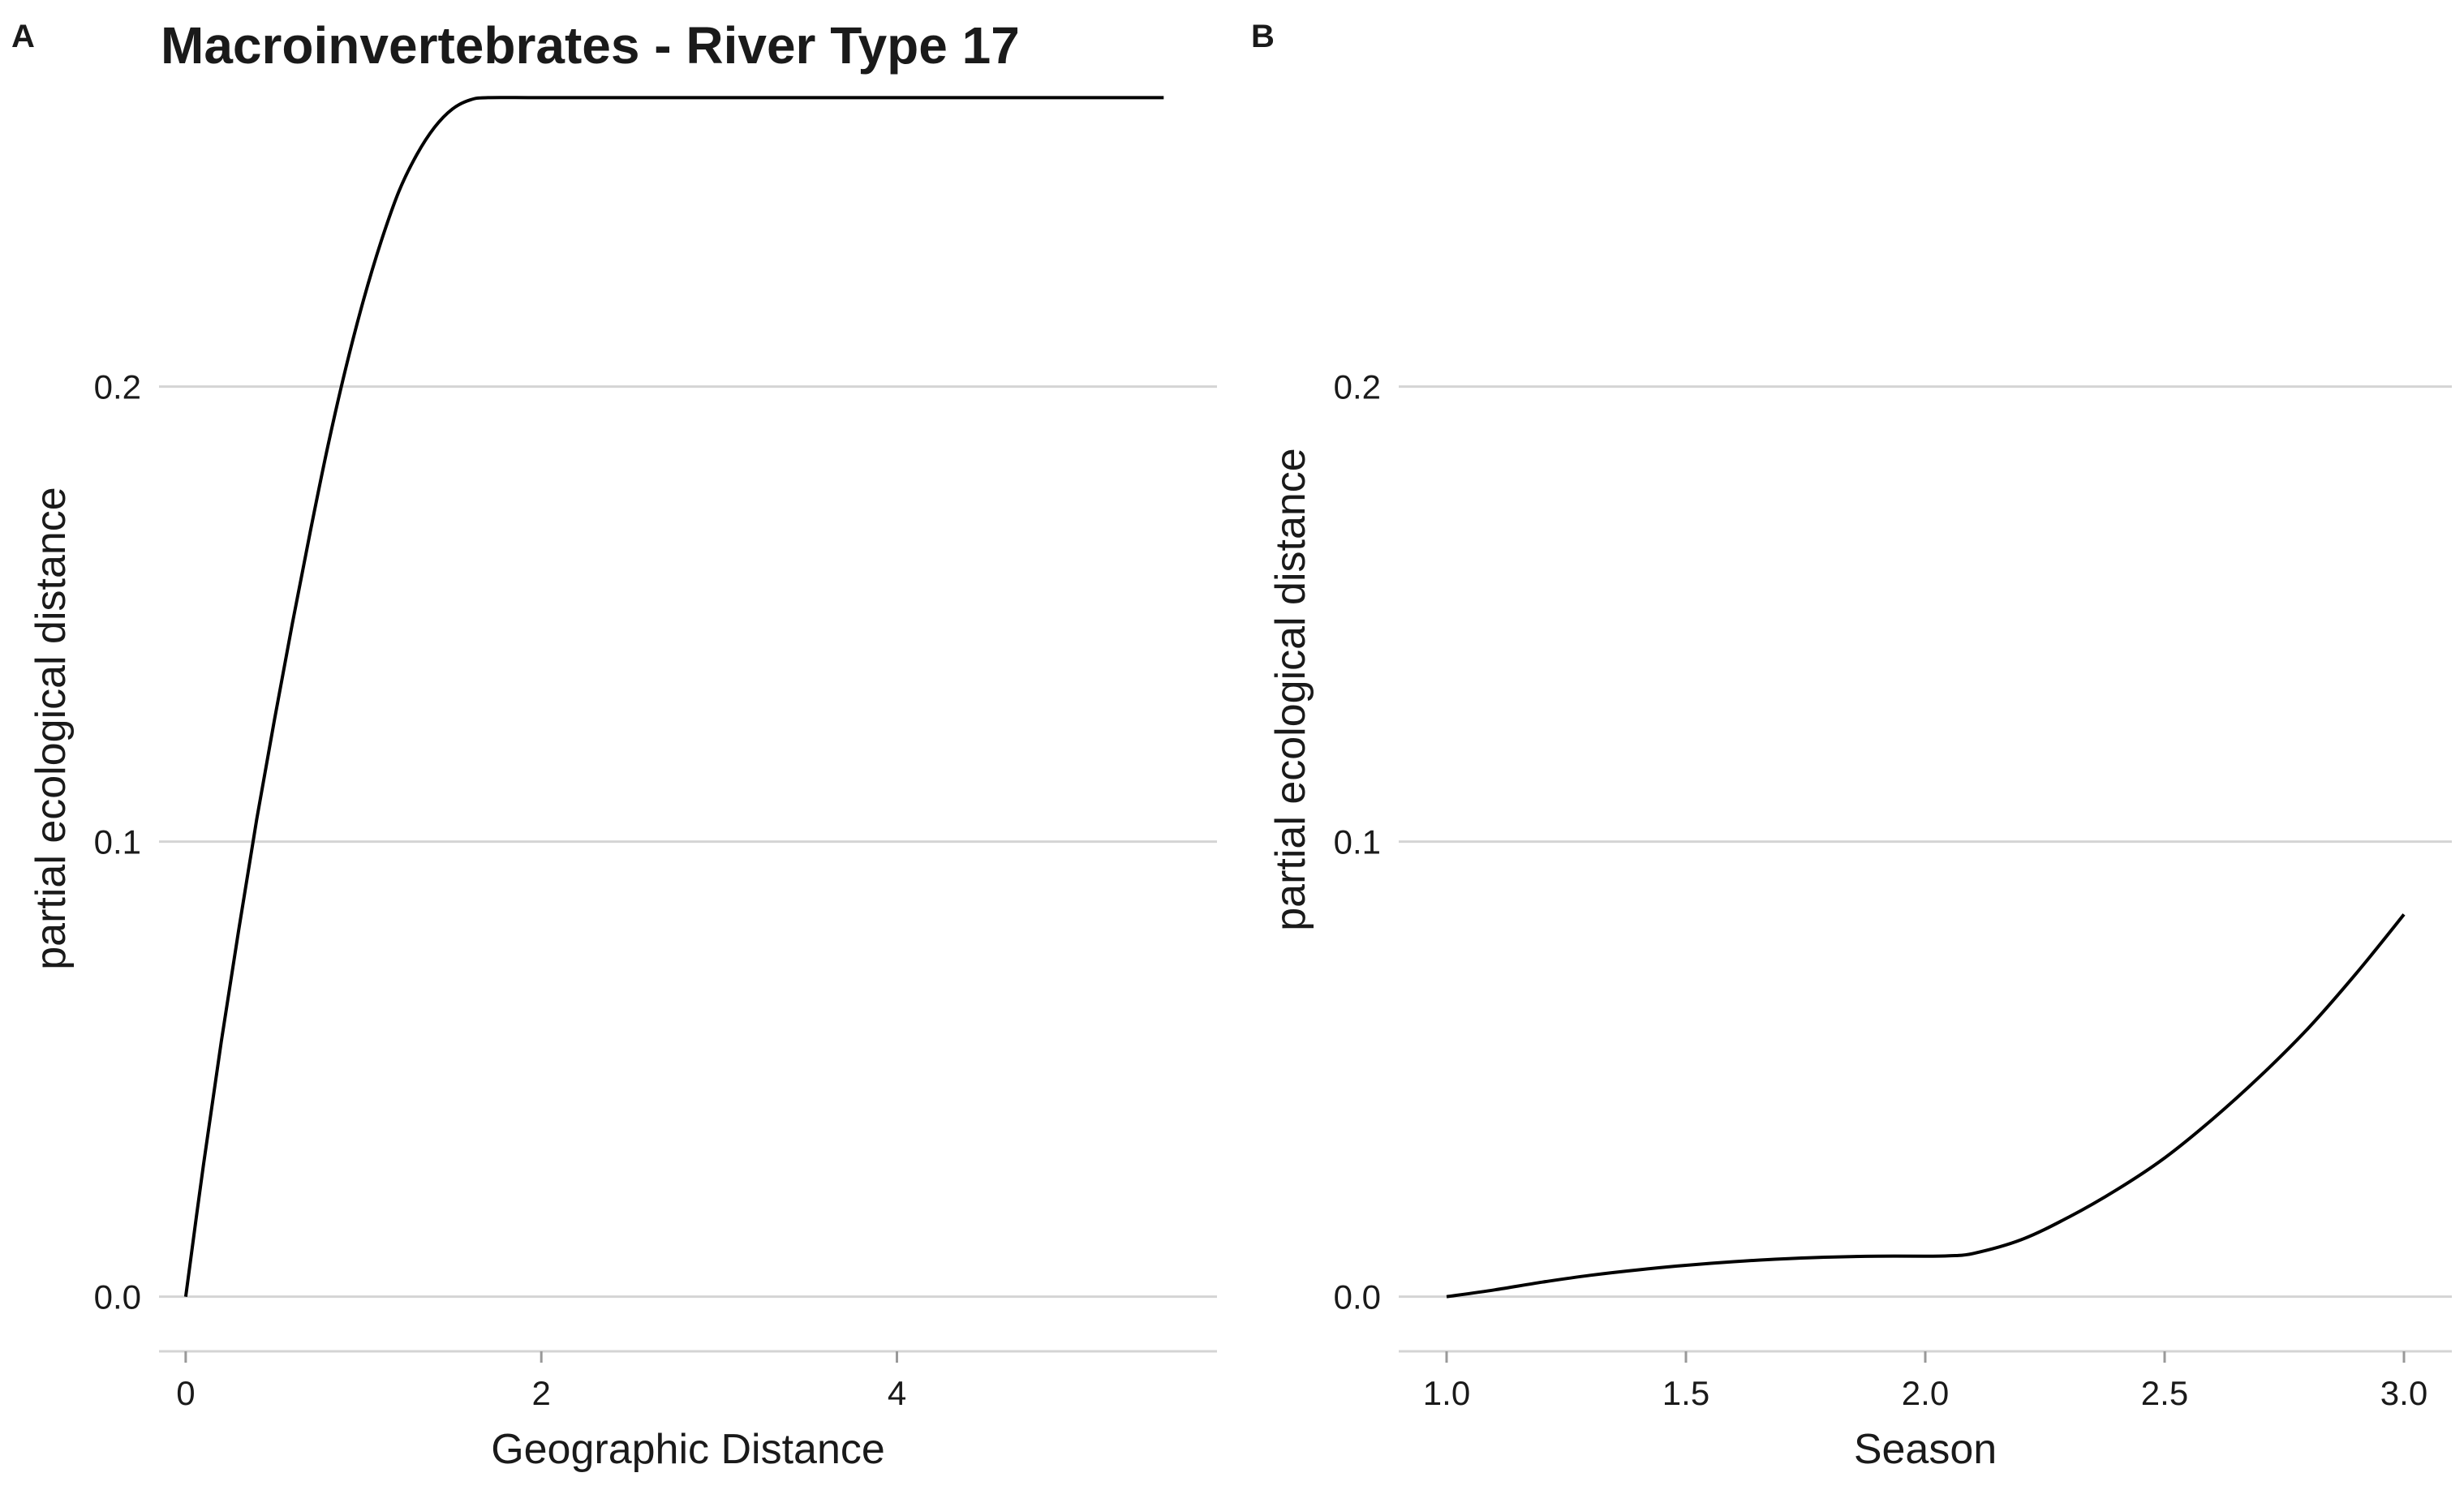 Image resolution: width=2464 pixels, height=1490 pixels. Describe the element at coordinates (1446, 1393) in the screenshot. I see `panel-b-x-tick-label: 1.0` at that location.